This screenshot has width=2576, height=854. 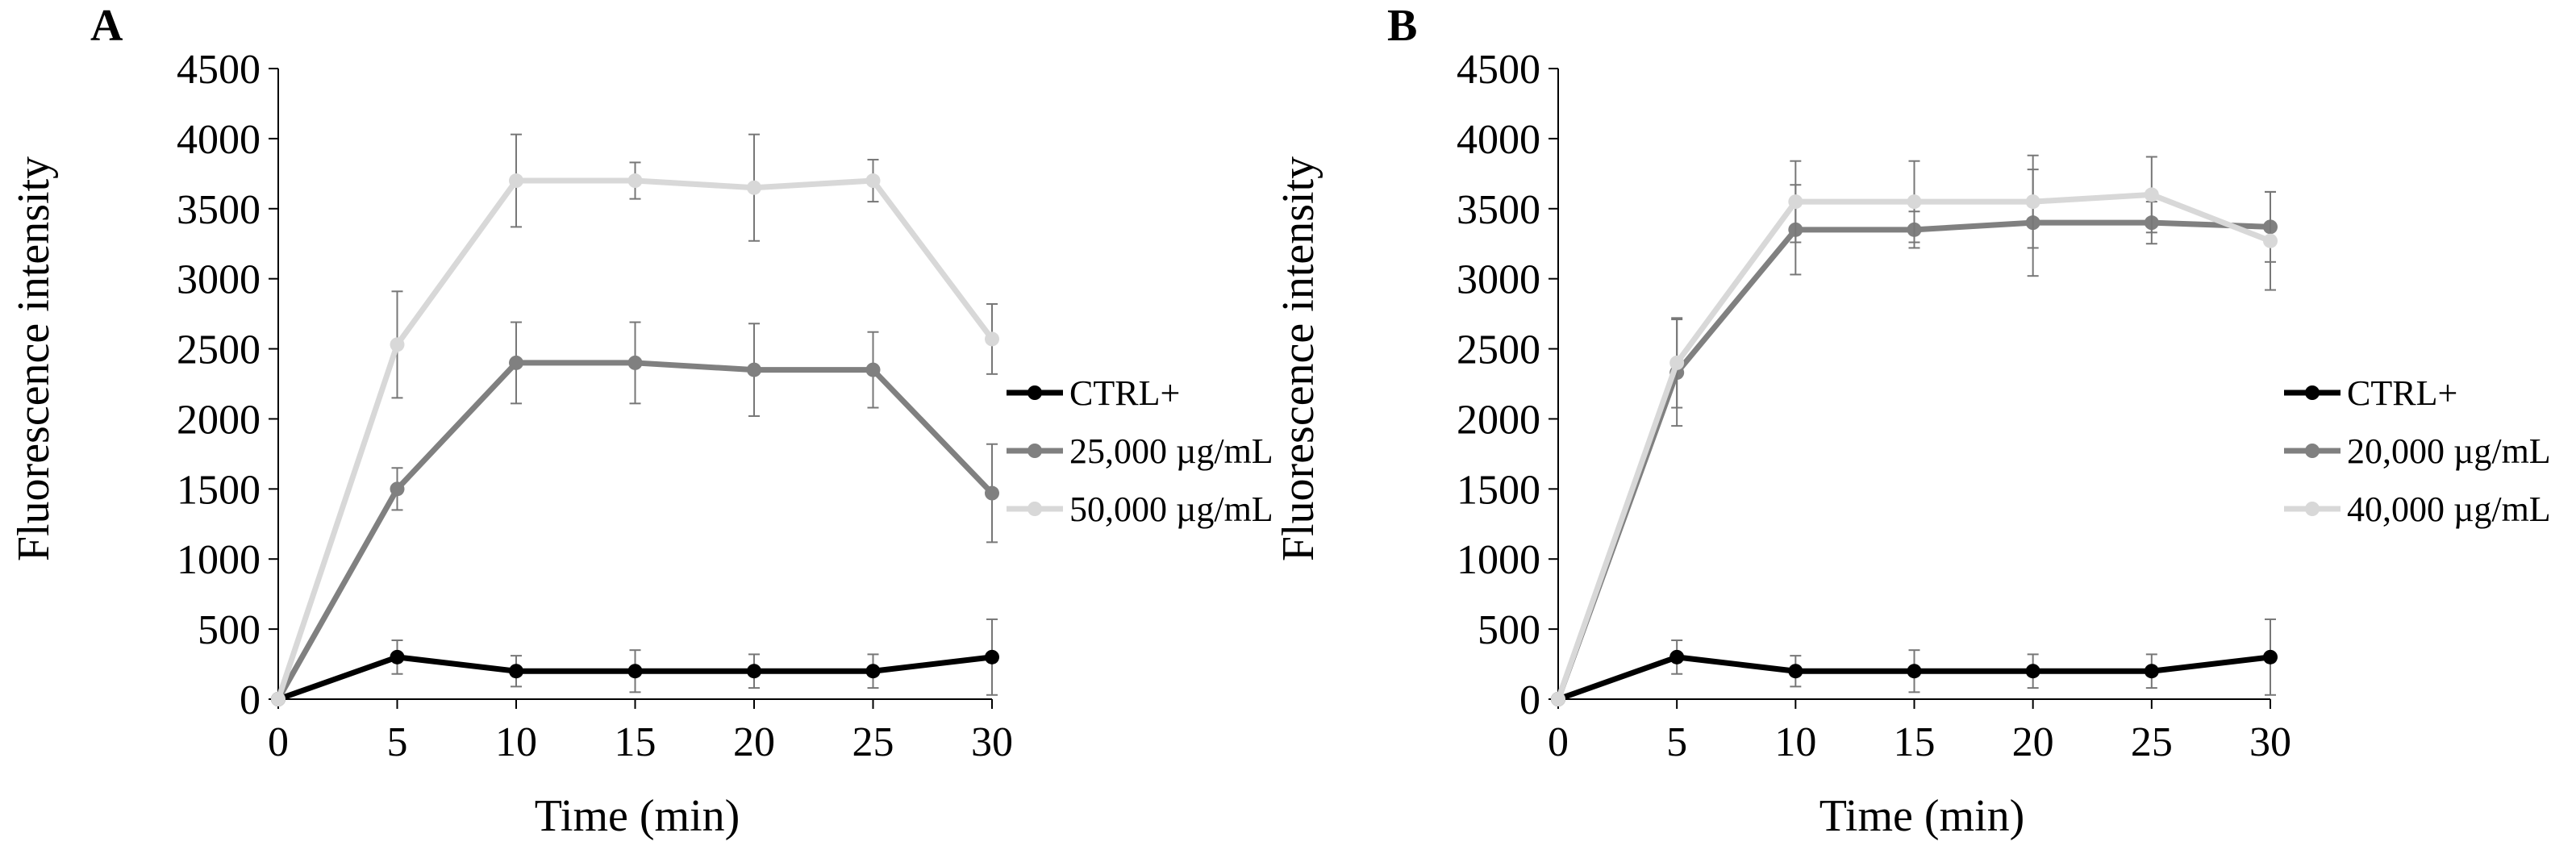 I want to click on panel-a-y-axis-title: Fluorescence intensity, so click(x=34, y=358).